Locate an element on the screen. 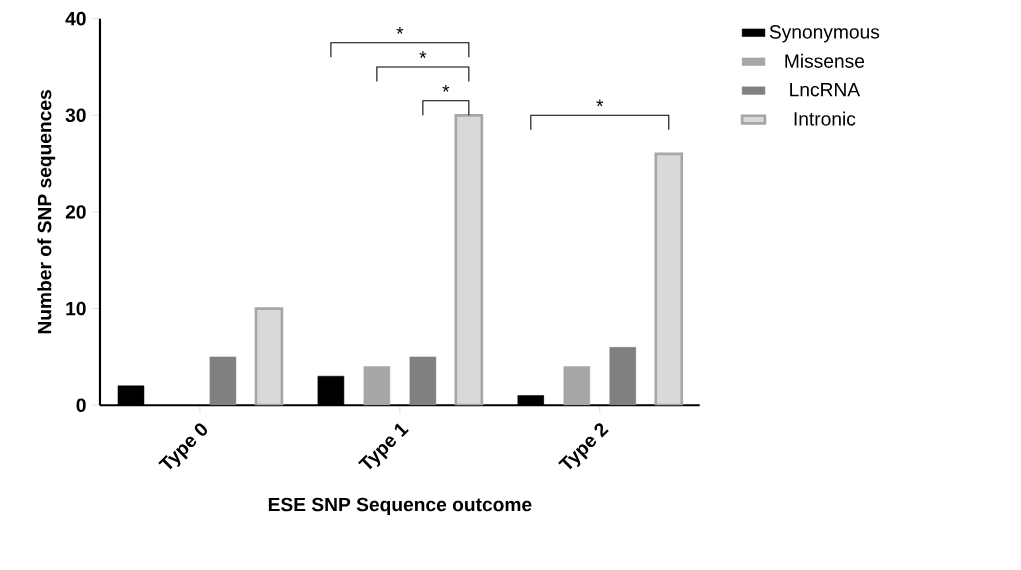  y-tick-label: 10 is located at coordinates (76, 308).